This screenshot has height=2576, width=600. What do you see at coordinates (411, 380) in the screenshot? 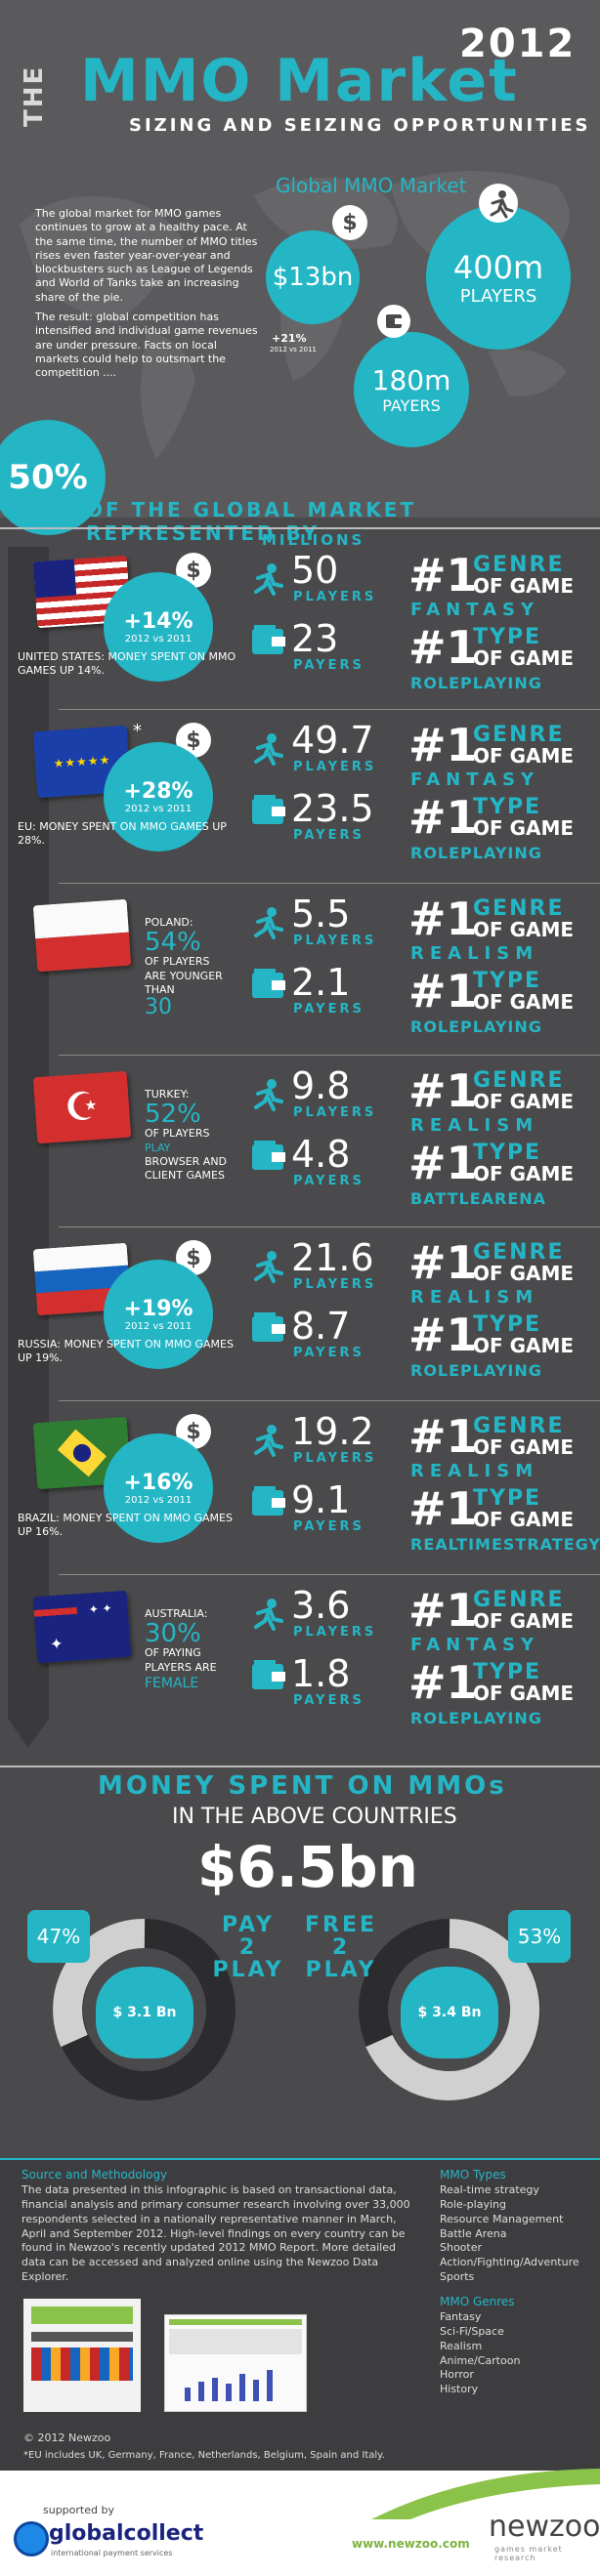
I see `global-payers: 180m` at bounding box center [411, 380].